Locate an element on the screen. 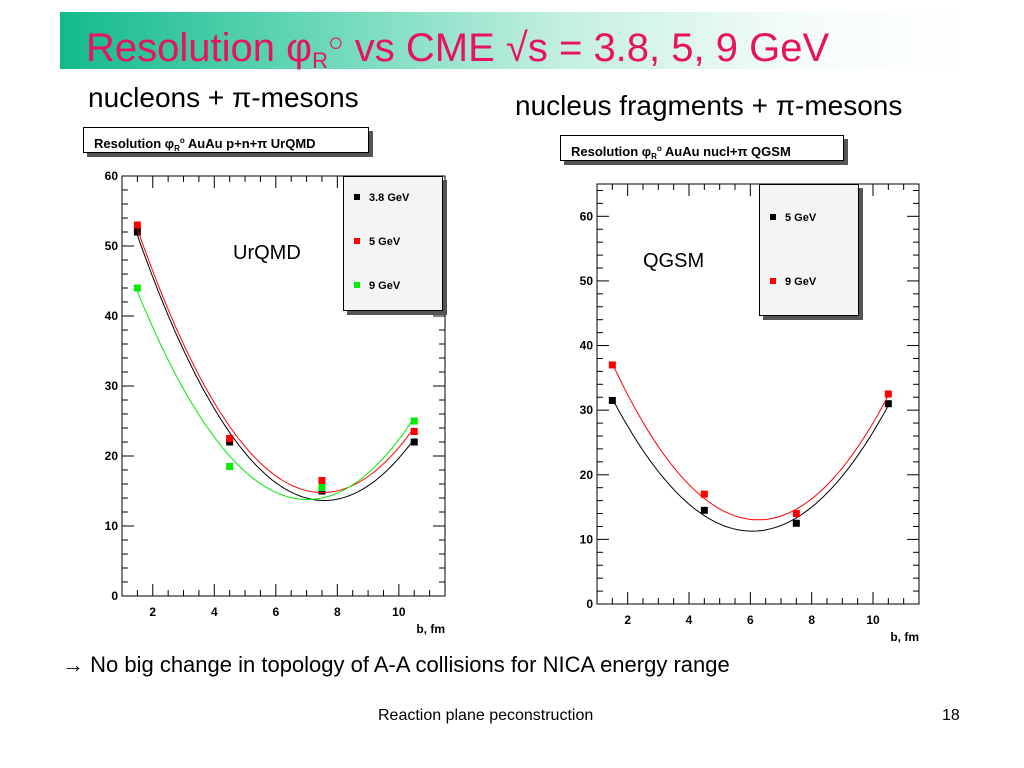 The image size is (1024, 768). hist-title-qgsm: Resolution φRo AuAu nucl+π QGSM is located at coordinates (702, 148).